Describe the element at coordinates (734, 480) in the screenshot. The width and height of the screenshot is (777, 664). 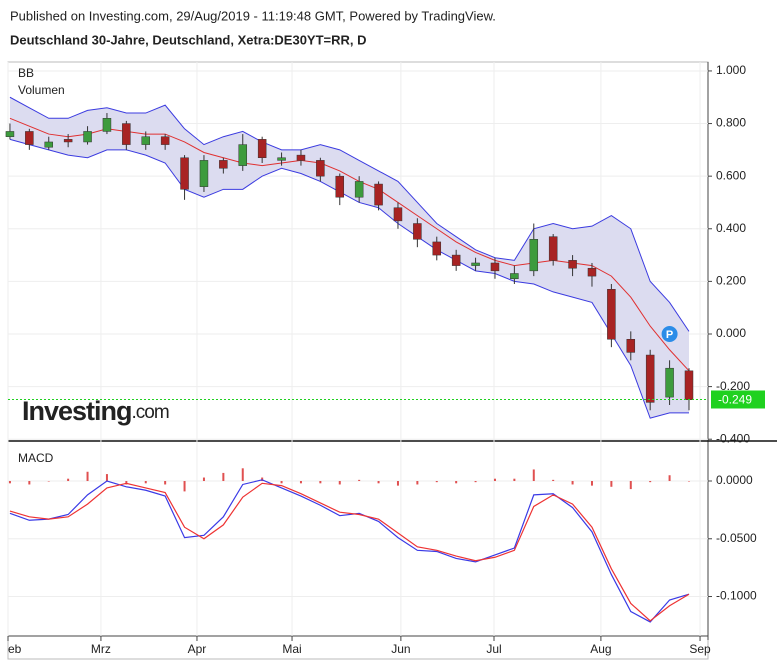
I see `y-tick-label: 0.0000` at that location.